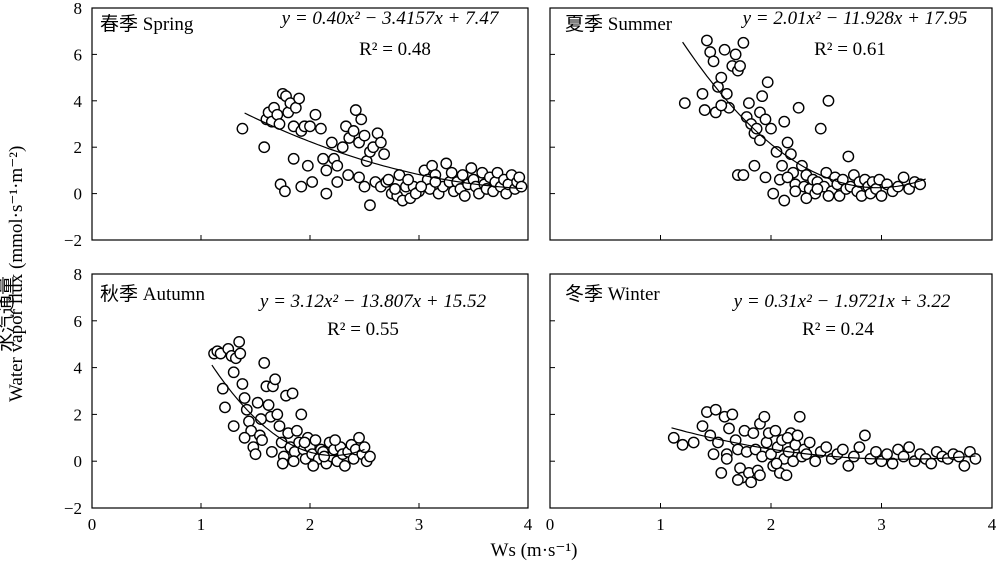 This screenshot has width=1000, height=561. Describe the element at coordinates (363, 329) in the screenshot. I see `r-squared: R² = 0.55` at that location.